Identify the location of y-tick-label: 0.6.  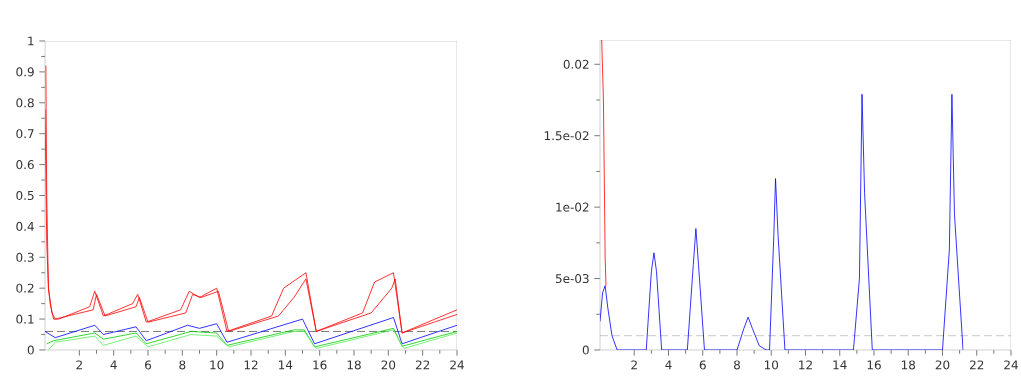
(25, 165).